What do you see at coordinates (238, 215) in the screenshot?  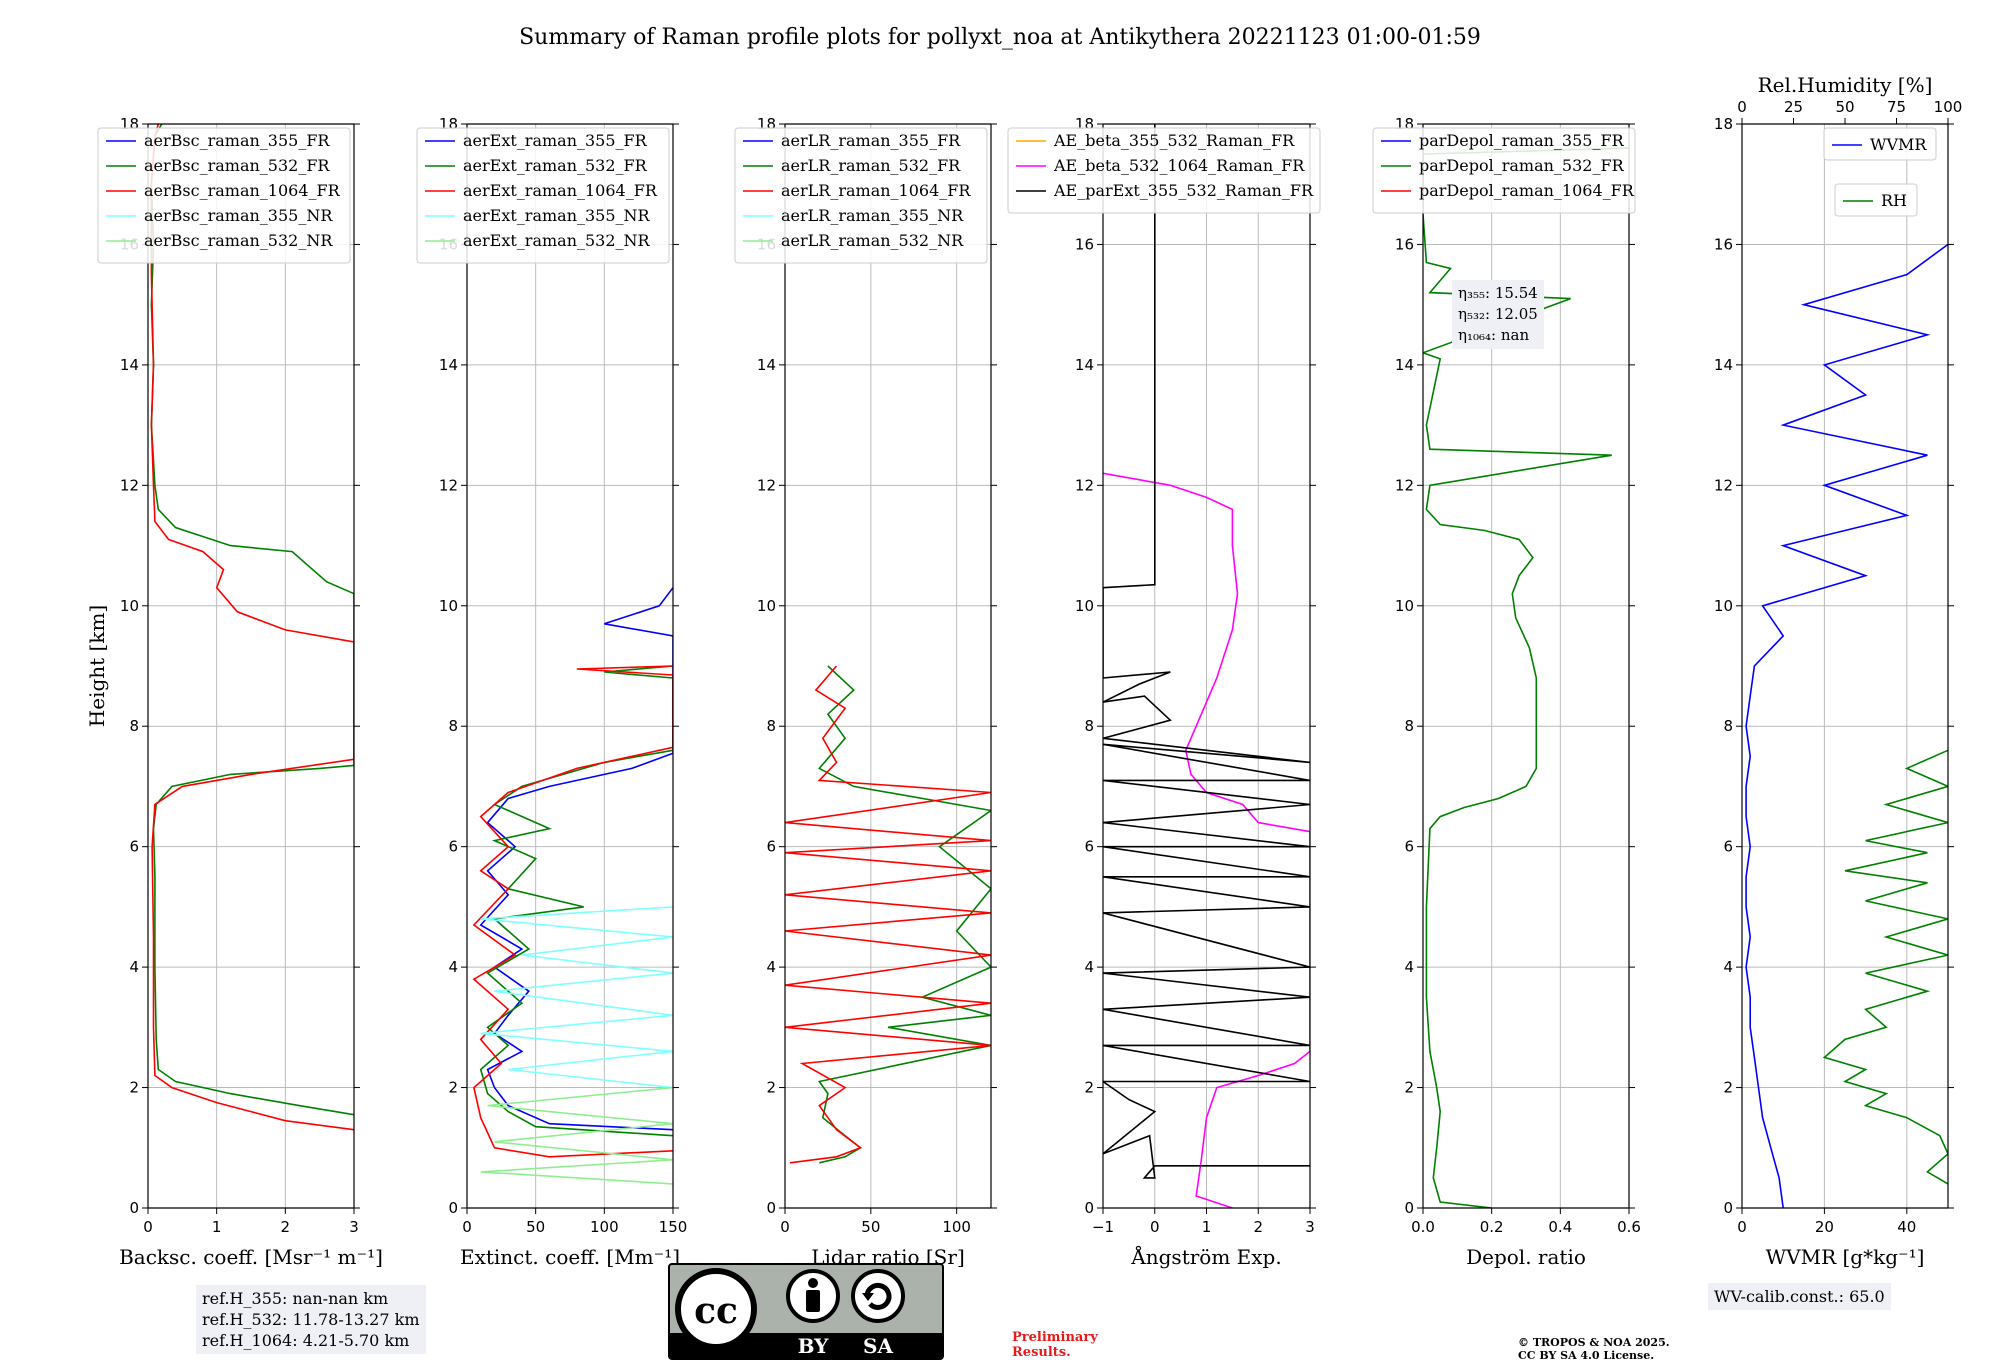 I see `legend-entry: aerBsc_raman_355_NR` at bounding box center [238, 215].